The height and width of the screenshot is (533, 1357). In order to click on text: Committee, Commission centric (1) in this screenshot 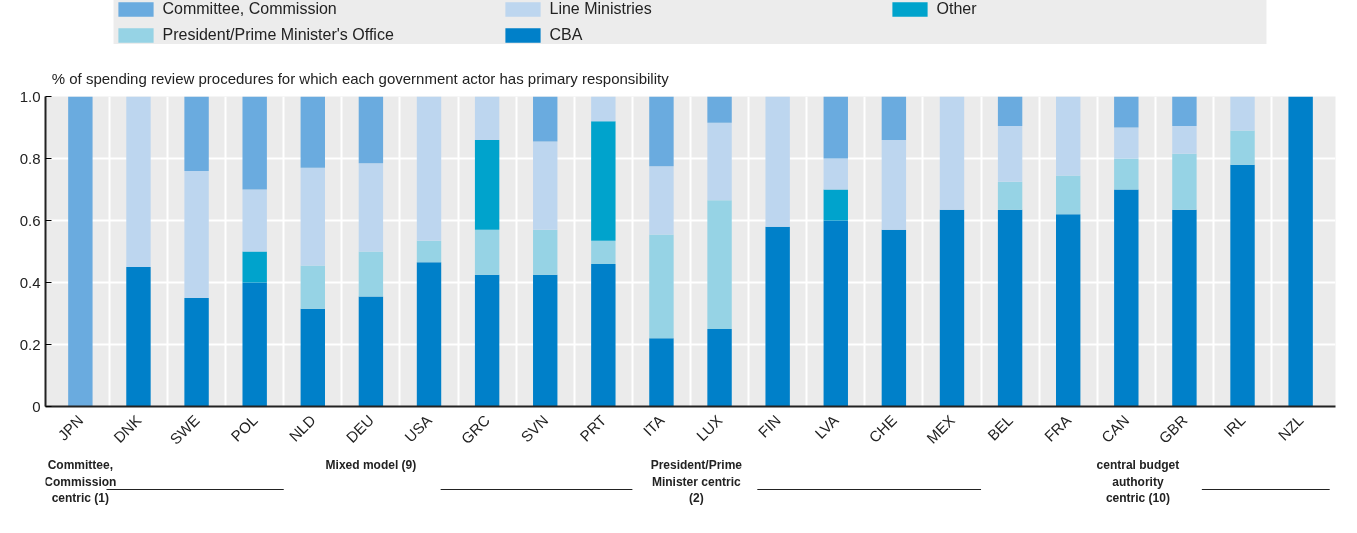, I will do `click(80, 481)`.